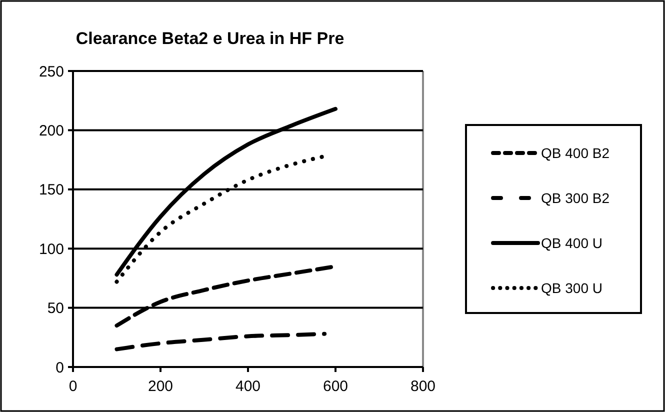 The height and width of the screenshot is (412, 665). What do you see at coordinates (73, 386) in the screenshot?
I see `x-tick-label: 0` at bounding box center [73, 386].